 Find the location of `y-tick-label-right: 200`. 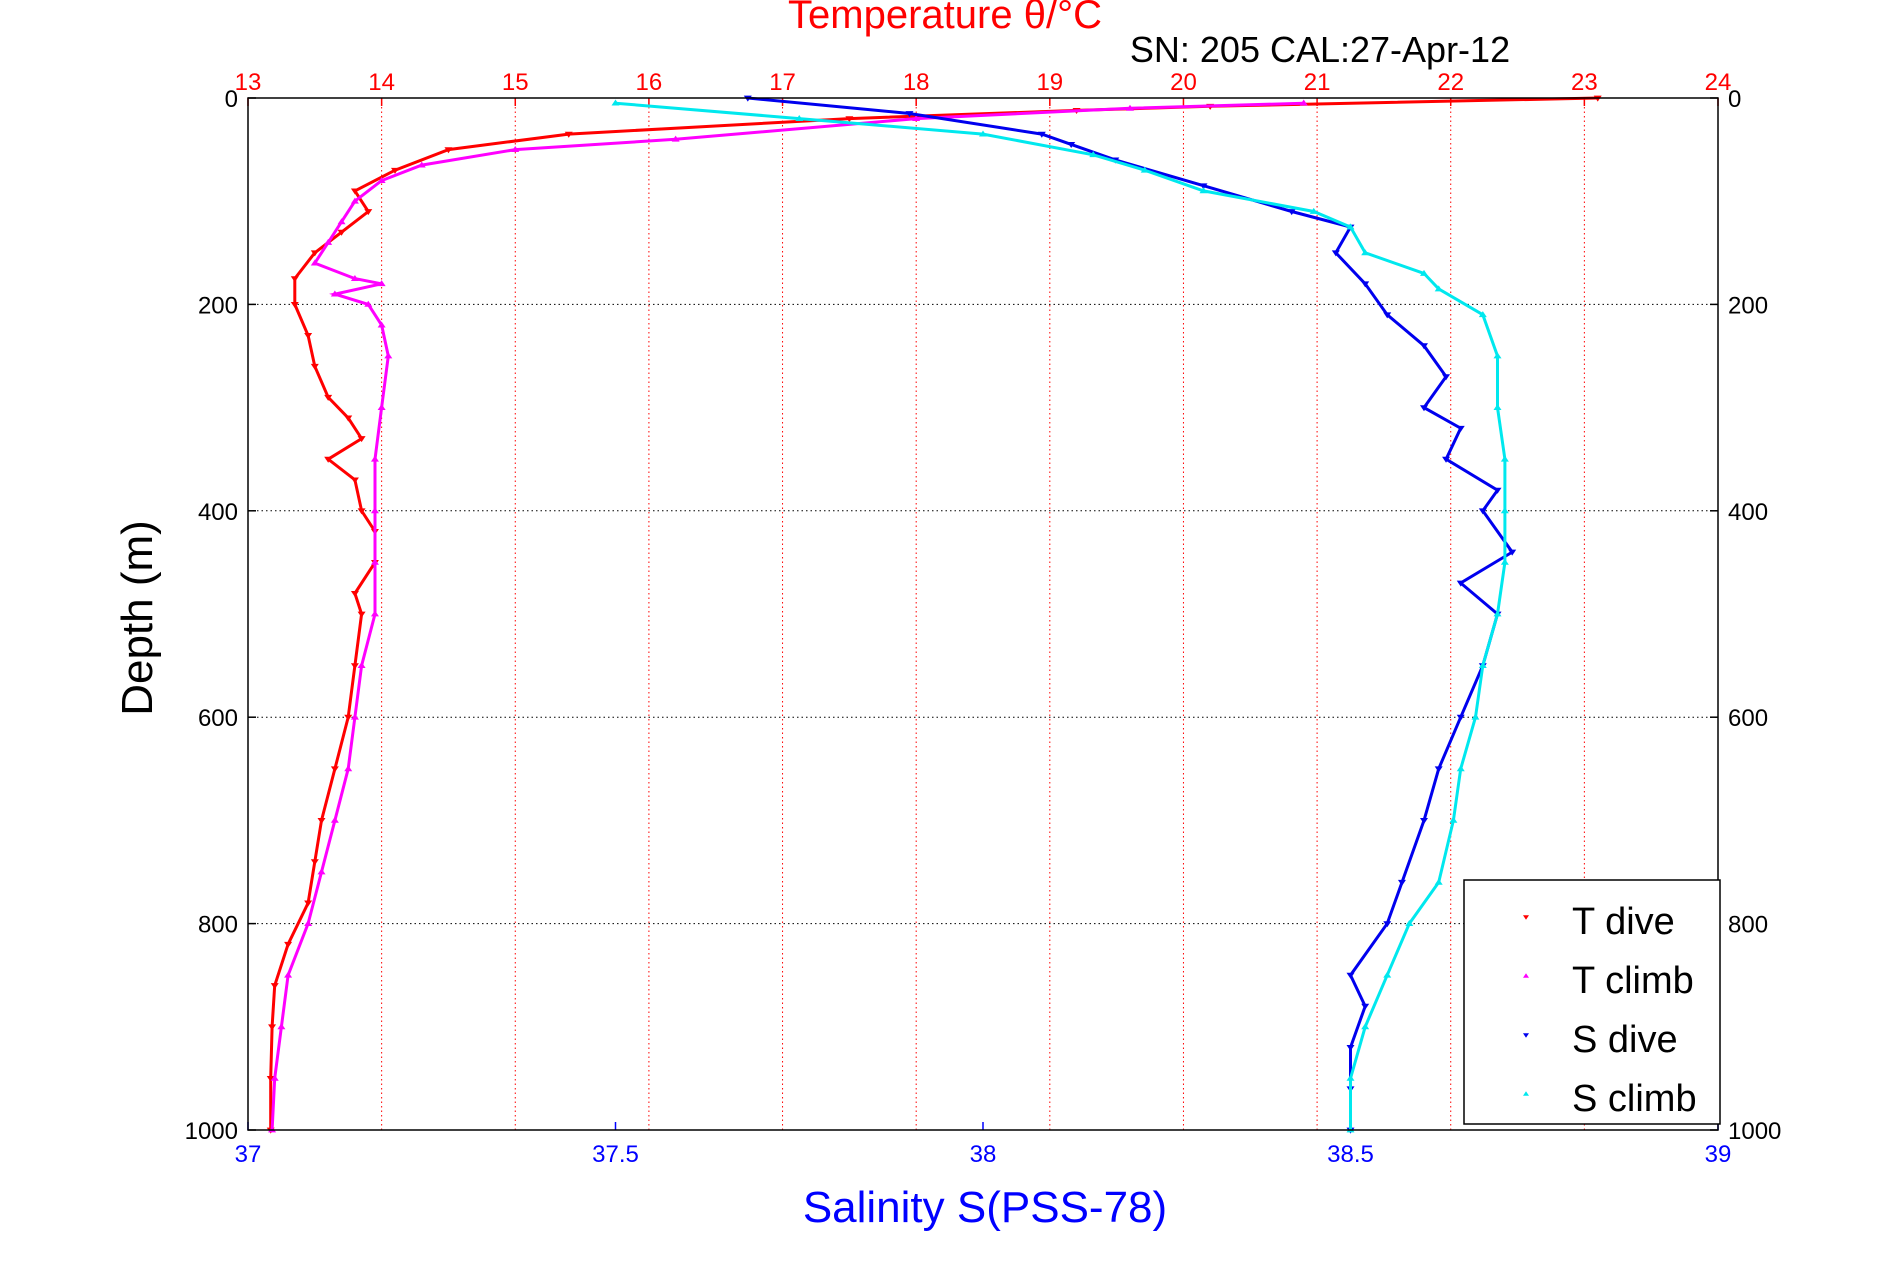

y-tick-label-right: 200 is located at coordinates (1748, 305).